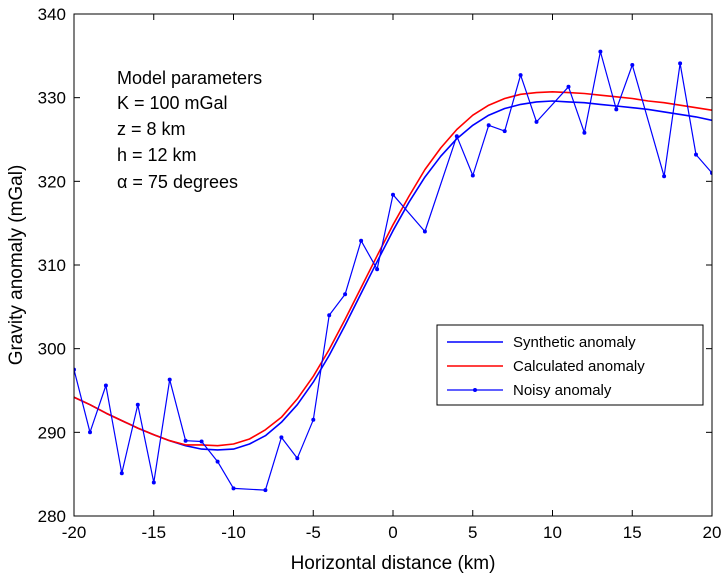 Image resolution: width=723 pixels, height=584 pixels. What do you see at coordinates (157, 155) in the screenshot?
I see `annotation-line-h: h = 12 km` at bounding box center [157, 155].